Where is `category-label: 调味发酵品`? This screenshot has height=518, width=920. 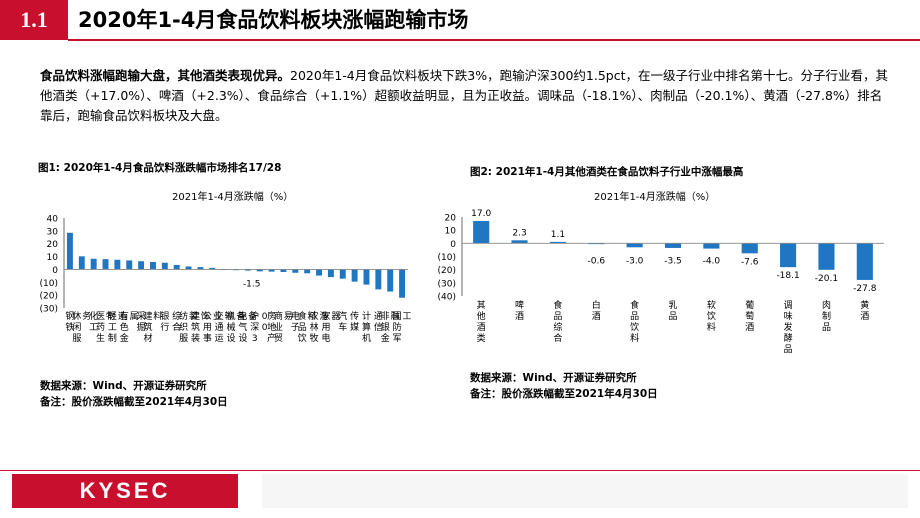
category-label: 调味发酵品 is located at coordinates (788, 327).